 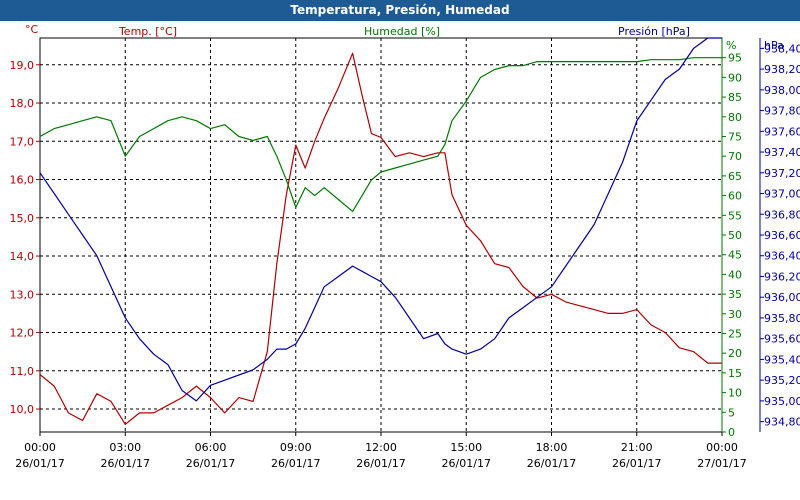 I want to click on pres-tick-label: 938,40, so click(x=782, y=48).